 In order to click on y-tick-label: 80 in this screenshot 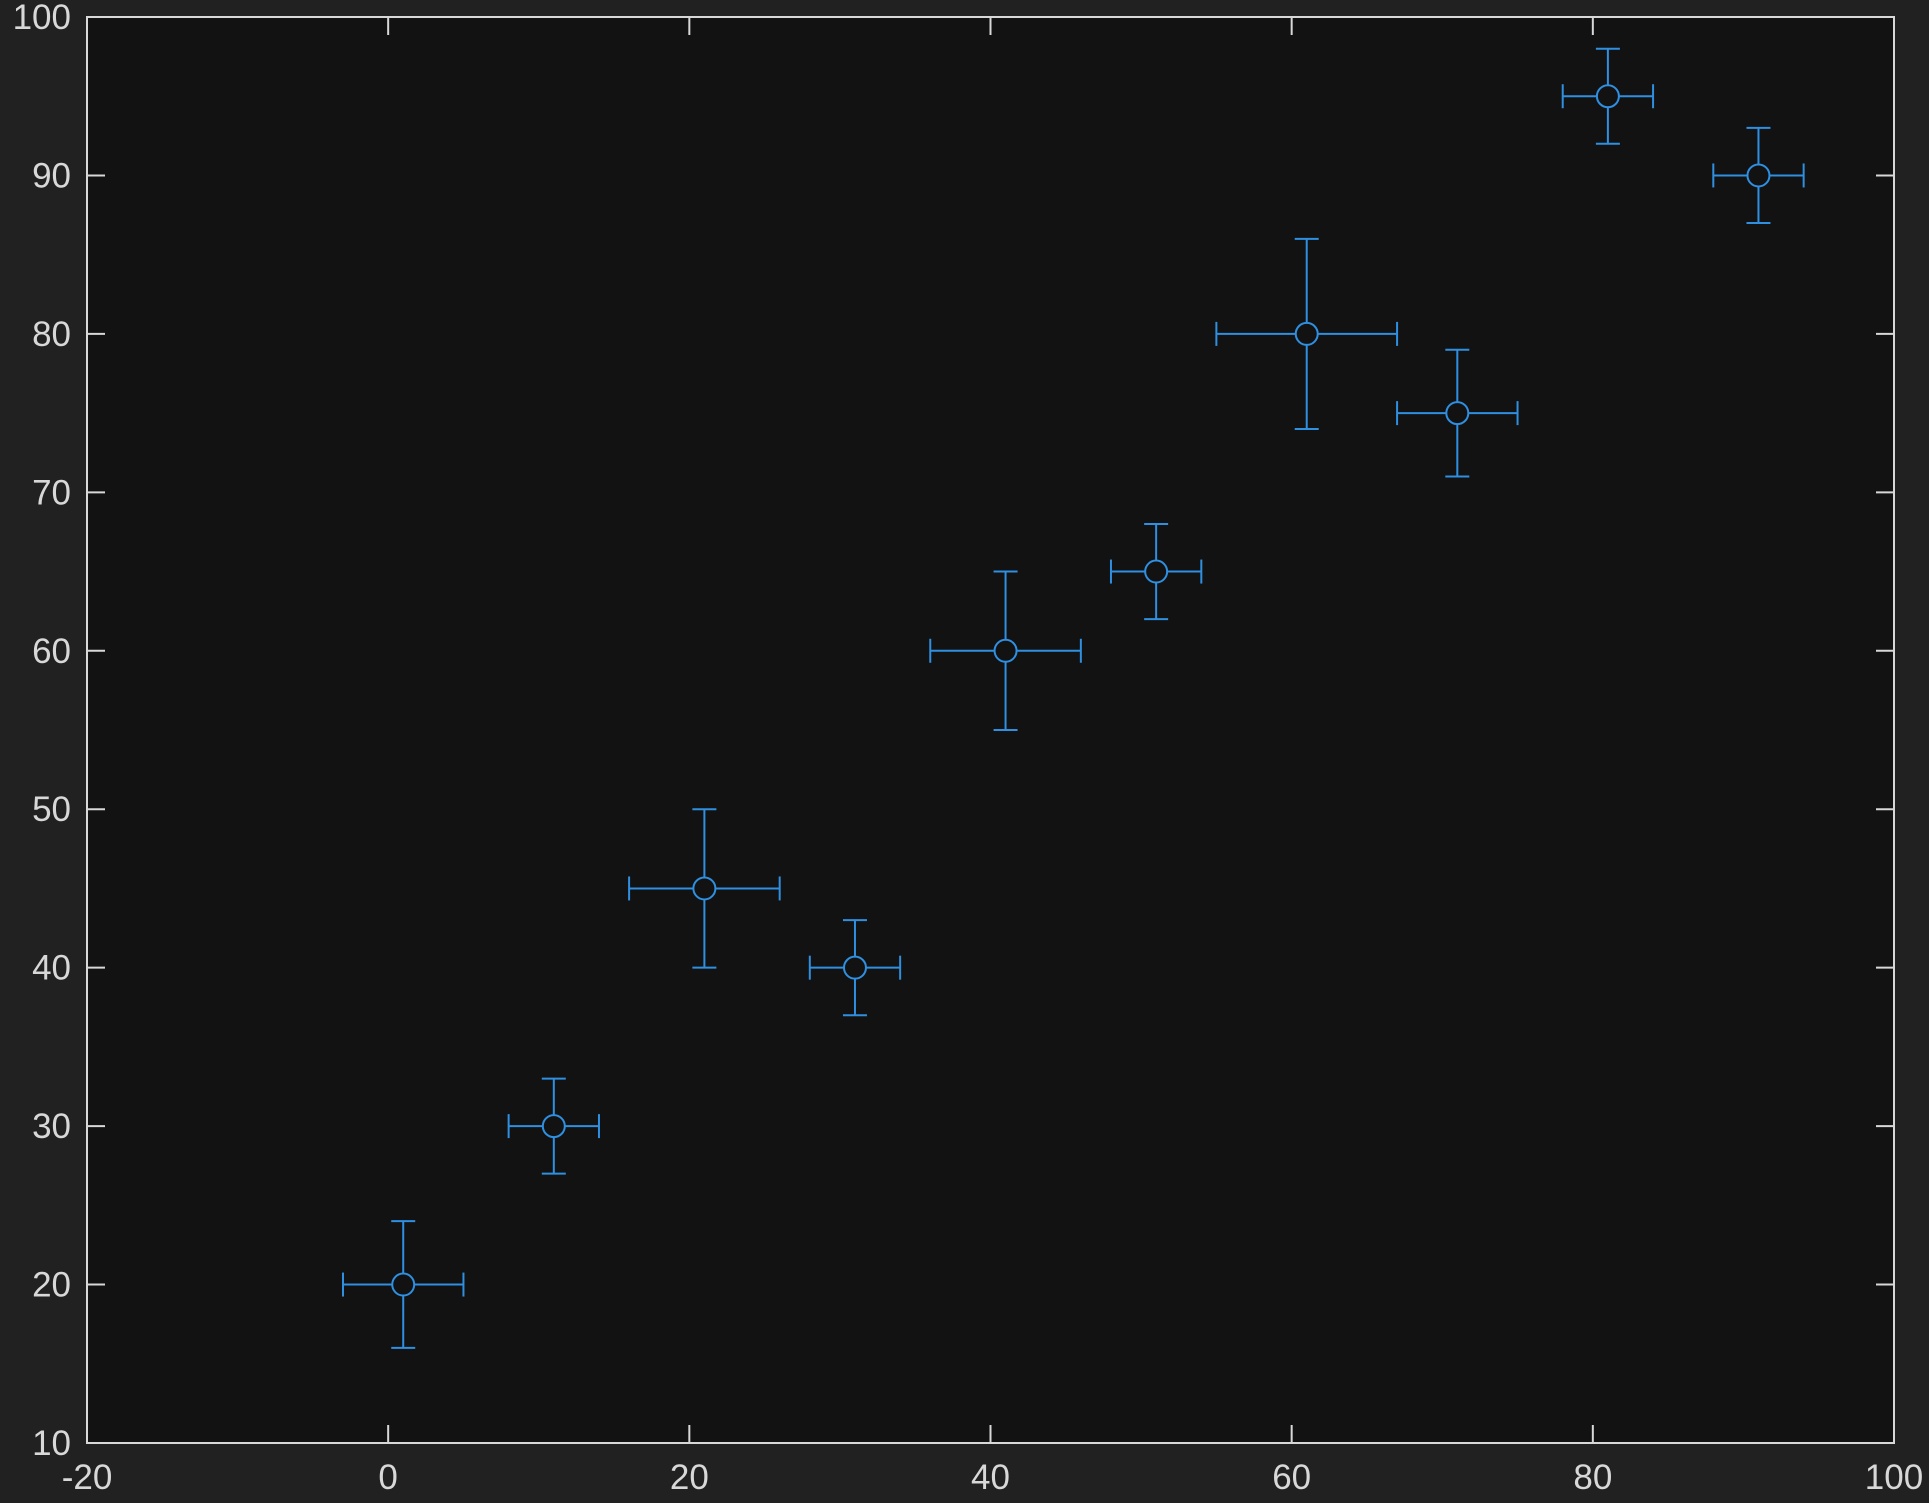, I will do `click(51, 334)`.